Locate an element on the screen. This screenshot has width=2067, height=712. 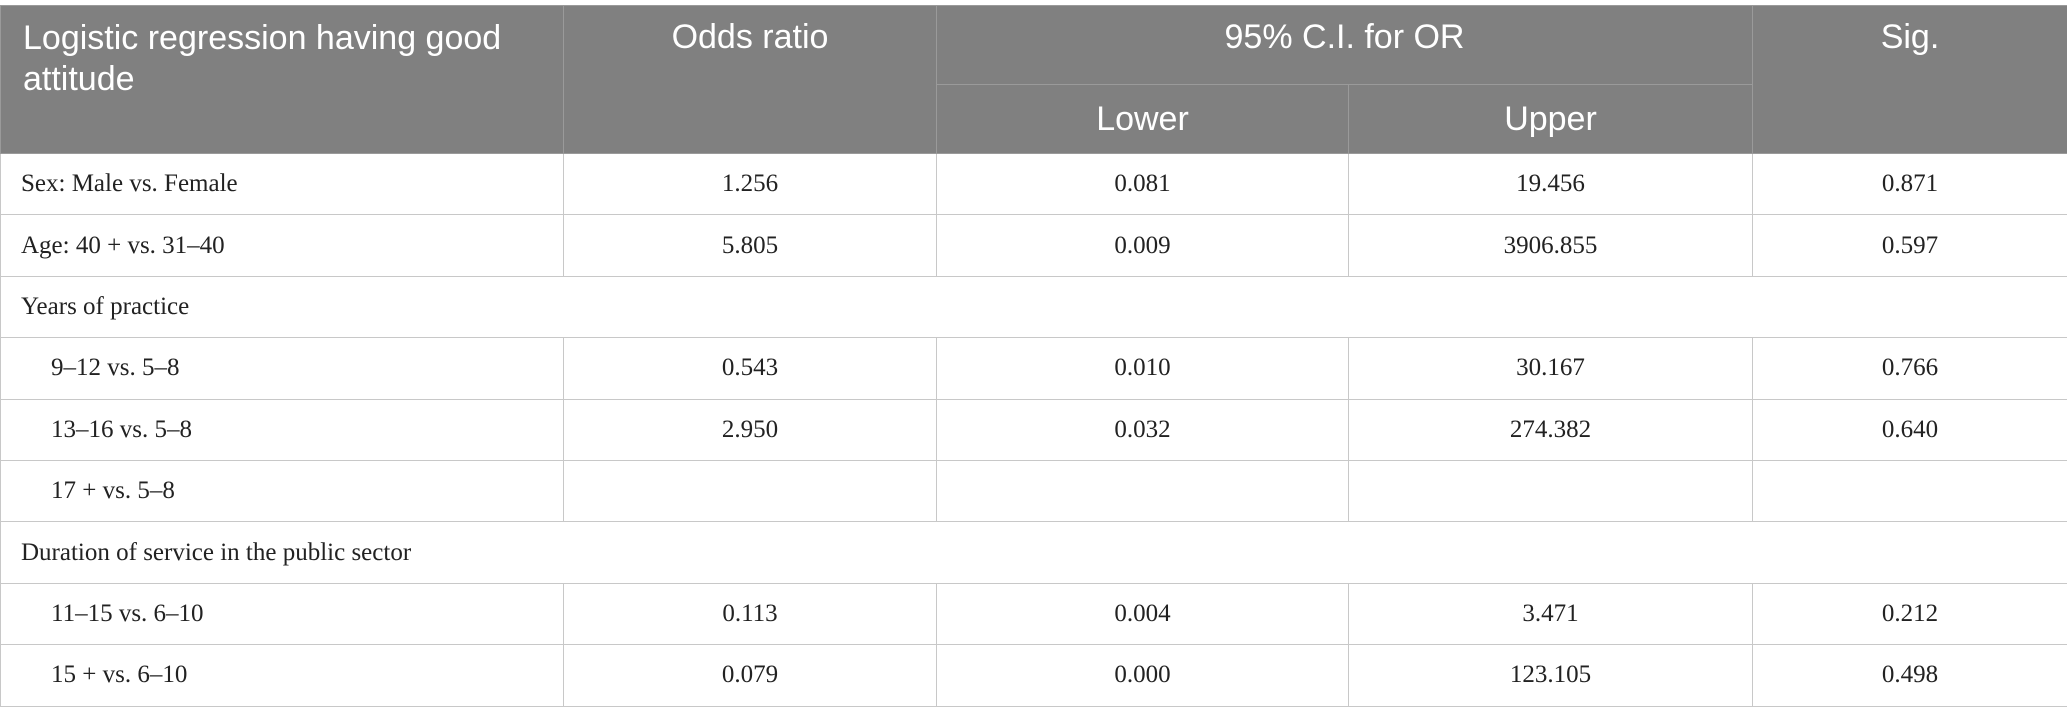
table-cell: 0.081 is located at coordinates (1142, 184).